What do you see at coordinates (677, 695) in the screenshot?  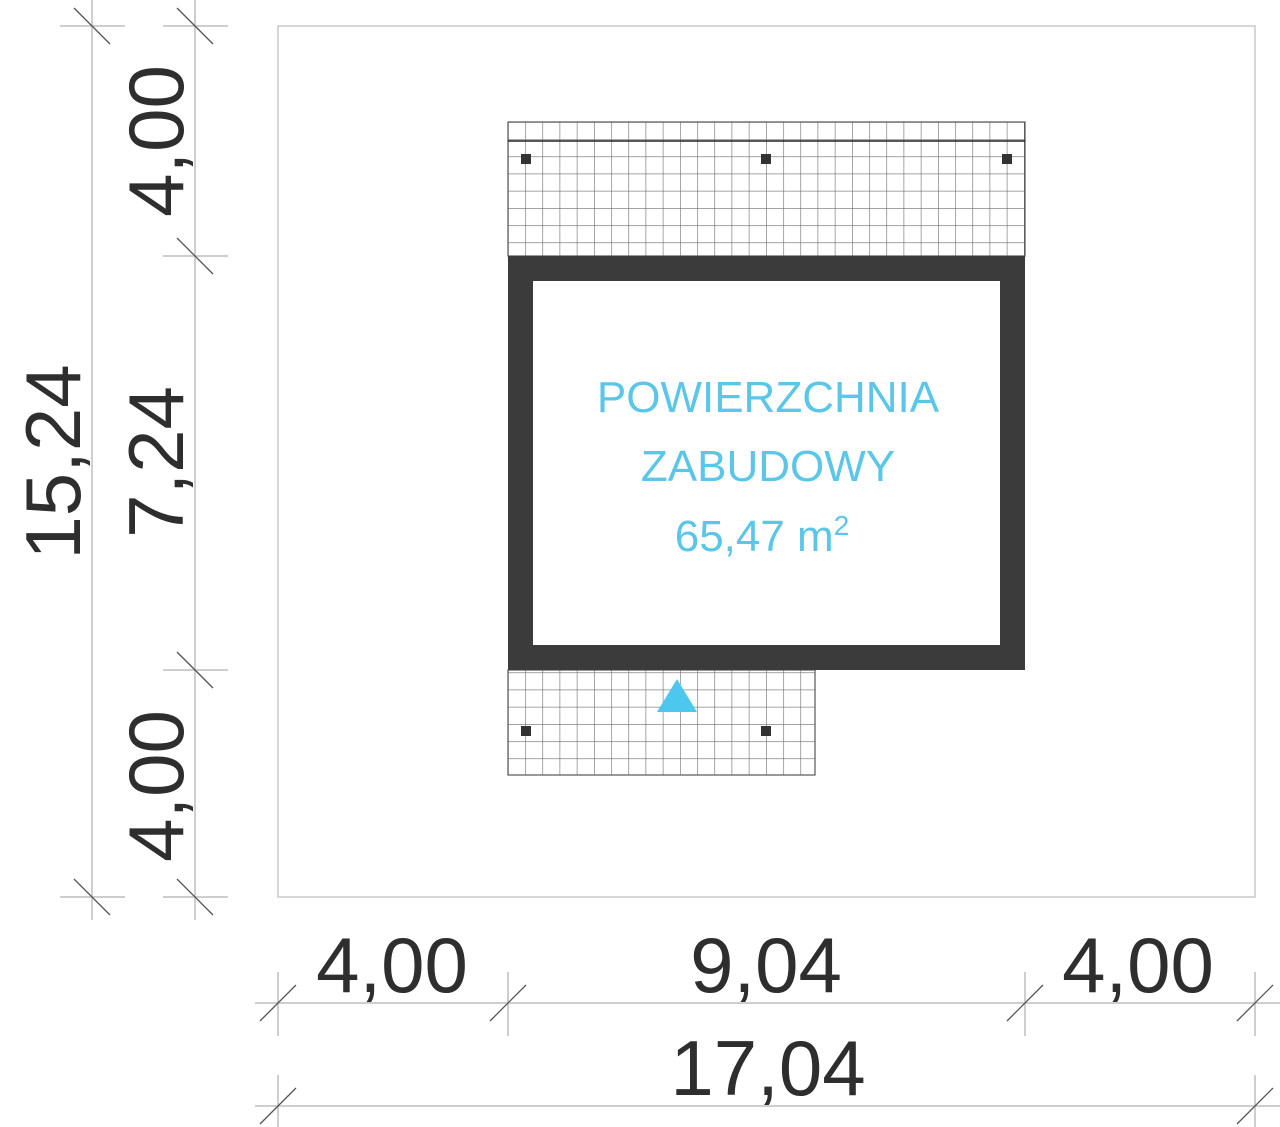 I see `entrance-triangle-icon` at bounding box center [677, 695].